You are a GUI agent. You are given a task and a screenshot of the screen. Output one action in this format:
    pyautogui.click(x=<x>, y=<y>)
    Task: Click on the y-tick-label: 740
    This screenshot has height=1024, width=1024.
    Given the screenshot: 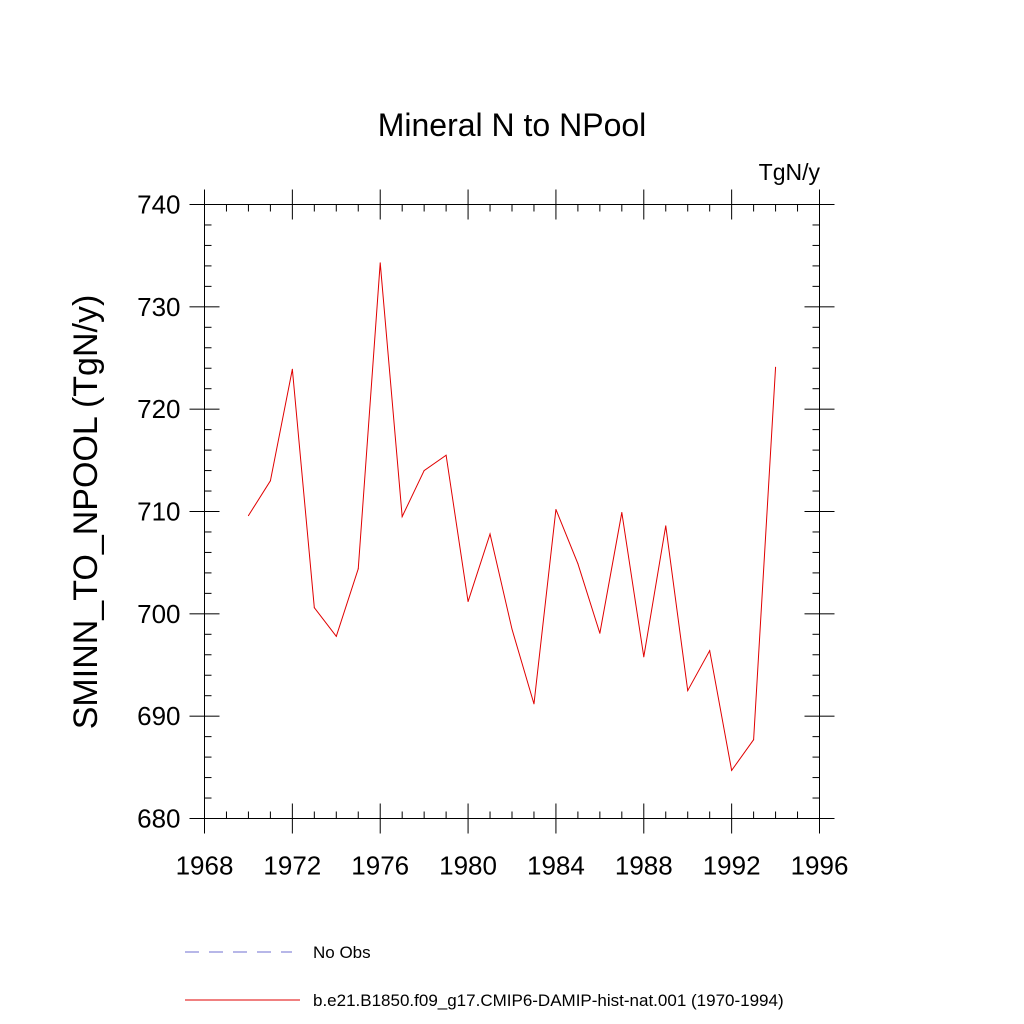 What is the action you would take?
    pyautogui.click(x=158, y=205)
    